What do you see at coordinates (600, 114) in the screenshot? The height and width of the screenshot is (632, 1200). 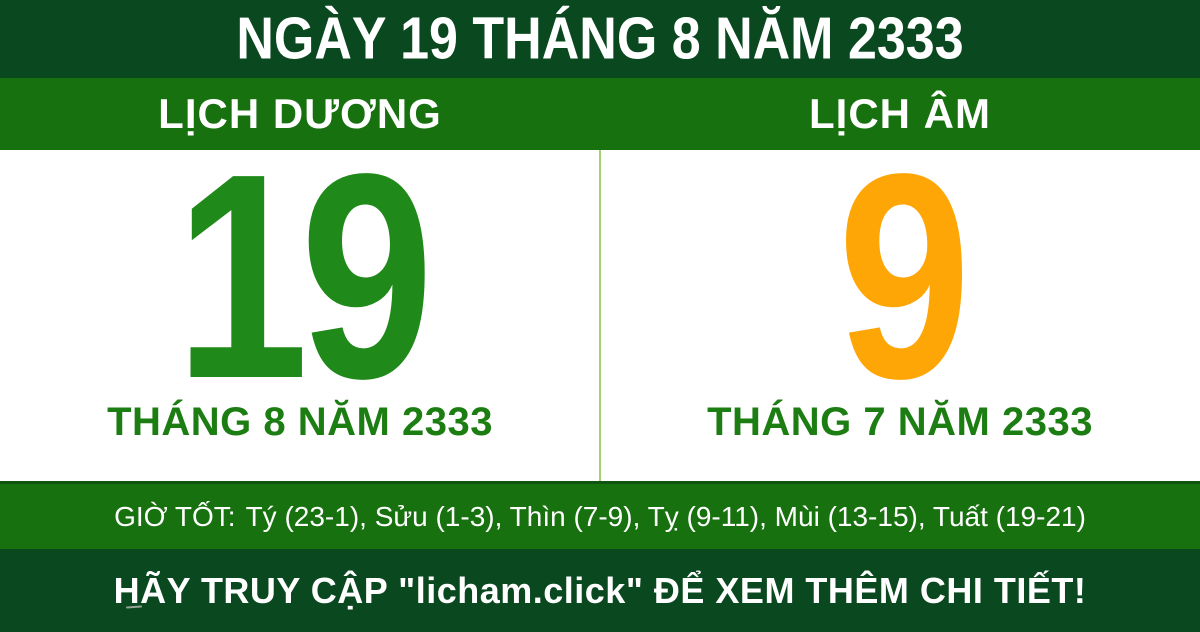 I see `calendar-type-header: LỊCH DƯƠNG LỊCH ÂM` at bounding box center [600, 114].